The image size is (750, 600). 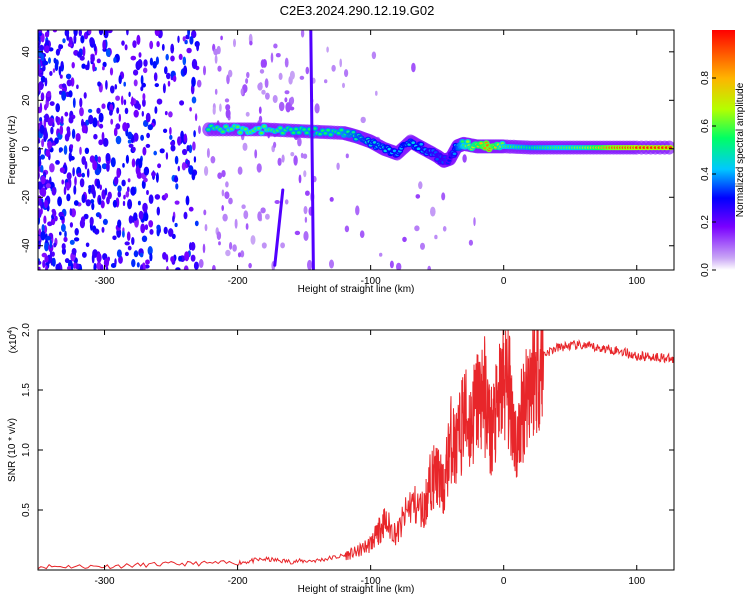 What do you see at coordinates (238, 581) in the screenshot?
I see `x-tick-label: -200` at bounding box center [238, 581].